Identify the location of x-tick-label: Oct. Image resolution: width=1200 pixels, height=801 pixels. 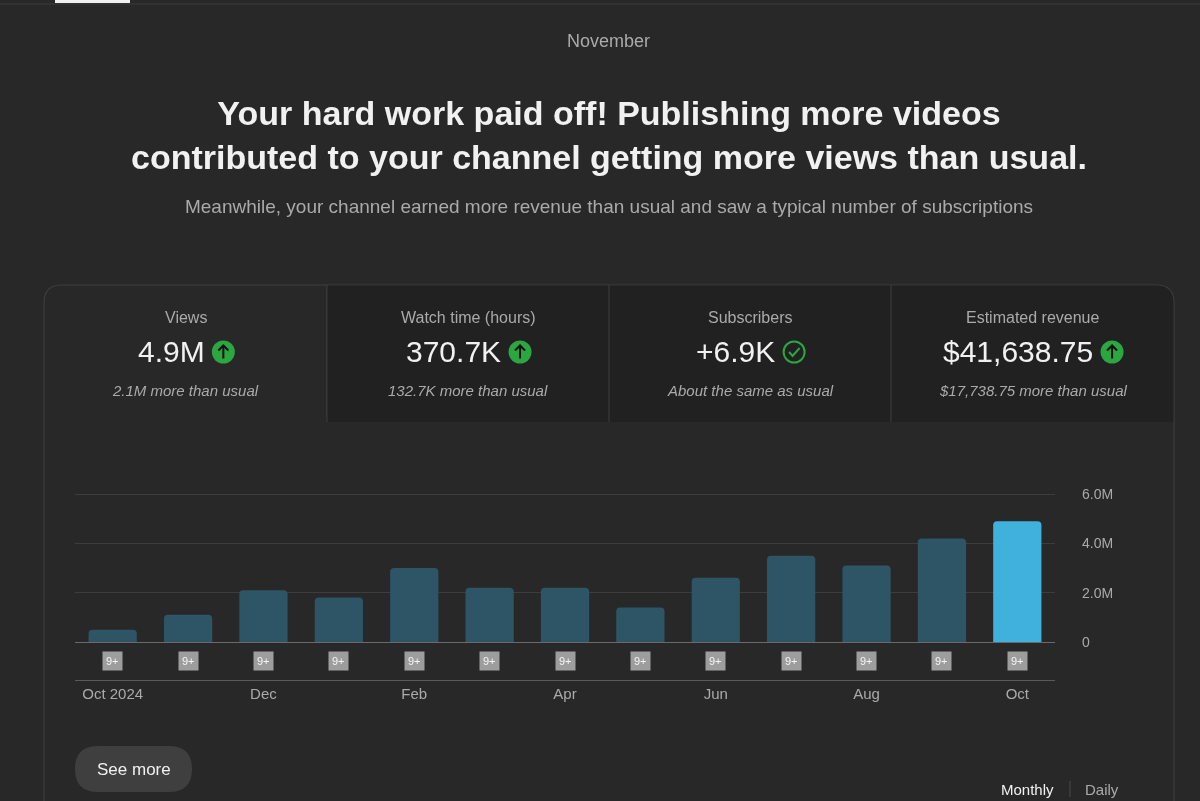
(1017, 693).